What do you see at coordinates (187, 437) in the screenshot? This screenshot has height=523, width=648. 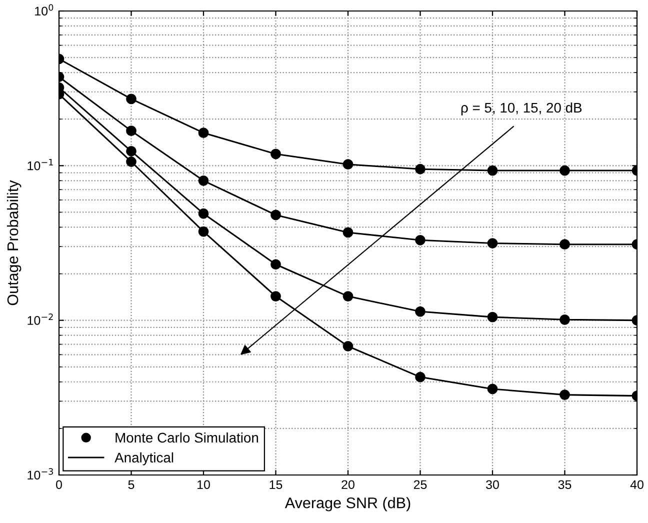 I see `legend-label: Monte Carlo Simulation` at bounding box center [187, 437].